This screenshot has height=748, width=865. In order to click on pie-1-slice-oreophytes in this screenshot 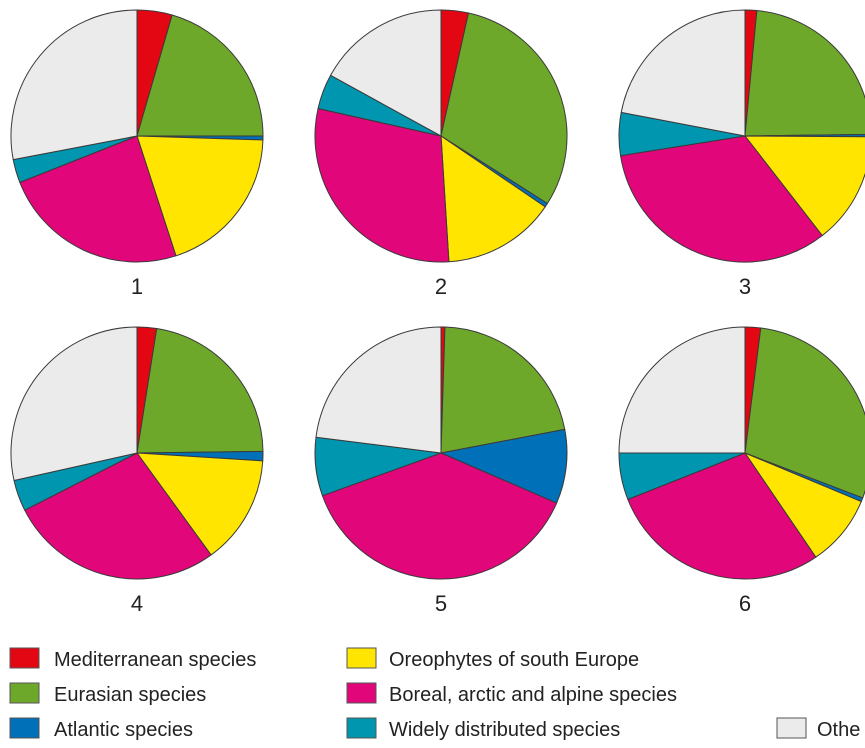, I will do `click(200, 196)`.